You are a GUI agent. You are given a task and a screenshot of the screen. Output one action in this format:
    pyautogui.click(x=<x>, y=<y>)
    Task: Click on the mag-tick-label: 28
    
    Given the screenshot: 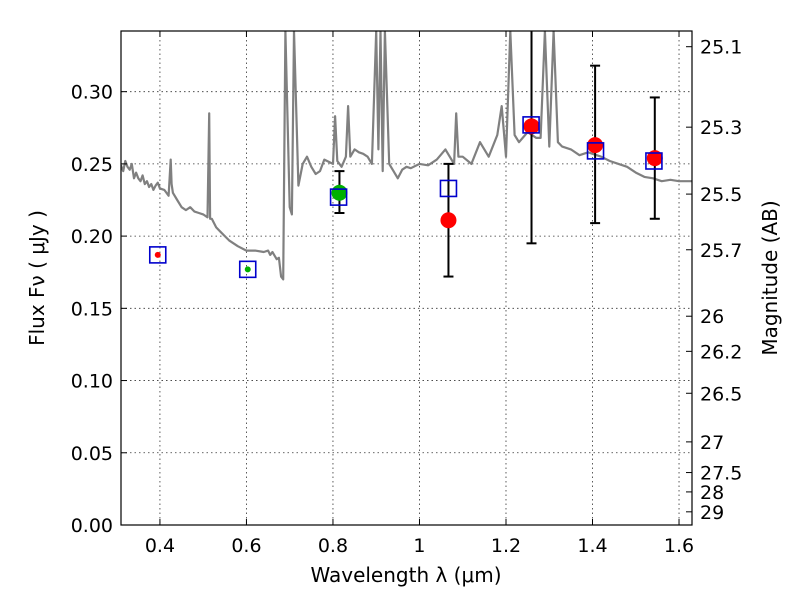 What is the action you would take?
    pyautogui.click(x=712, y=493)
    